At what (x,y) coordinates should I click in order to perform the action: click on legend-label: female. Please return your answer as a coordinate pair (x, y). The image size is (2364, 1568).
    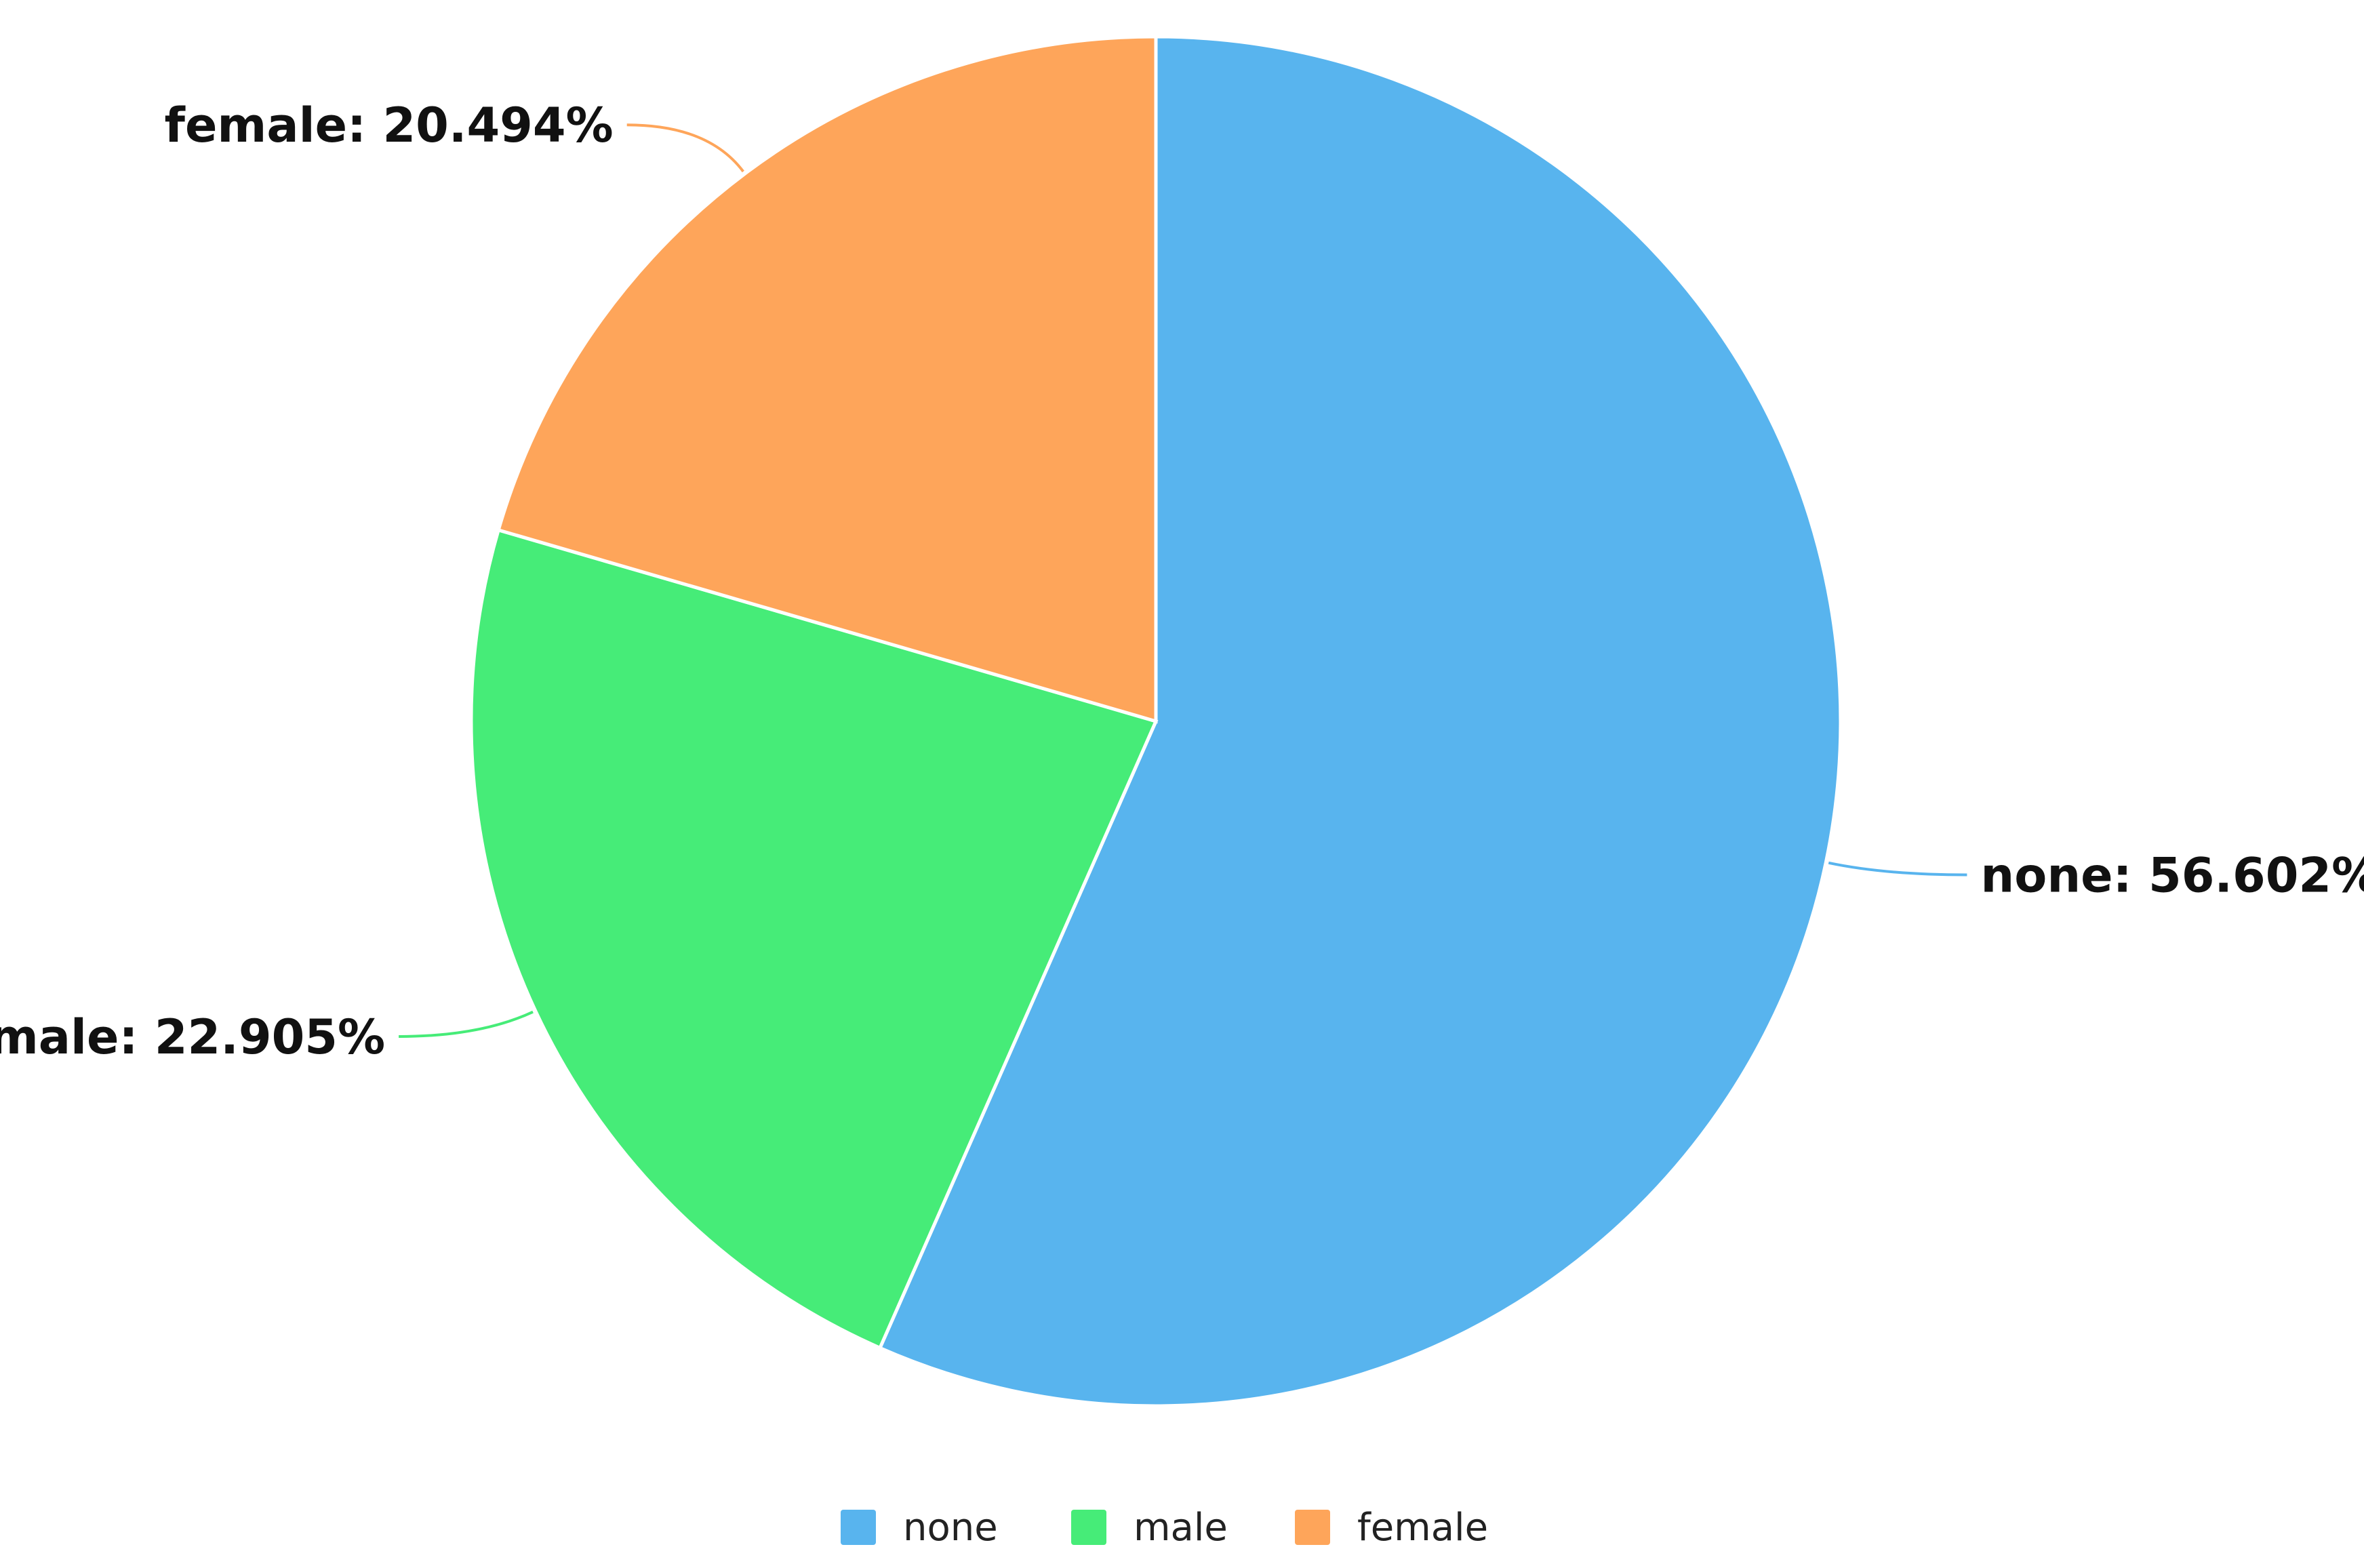
    Looking at the image, I should click on (1422, 1528).